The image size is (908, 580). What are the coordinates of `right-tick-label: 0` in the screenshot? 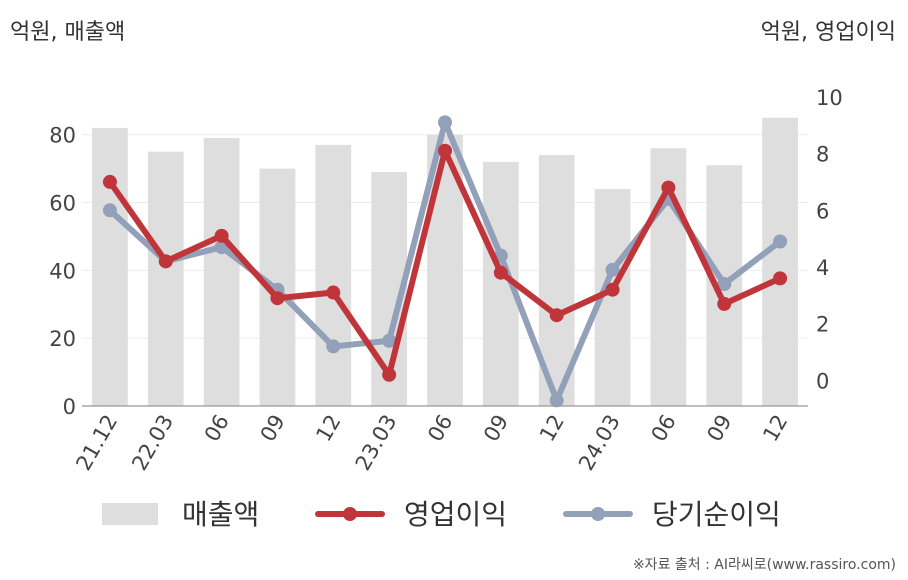 It's located at (822, 381).